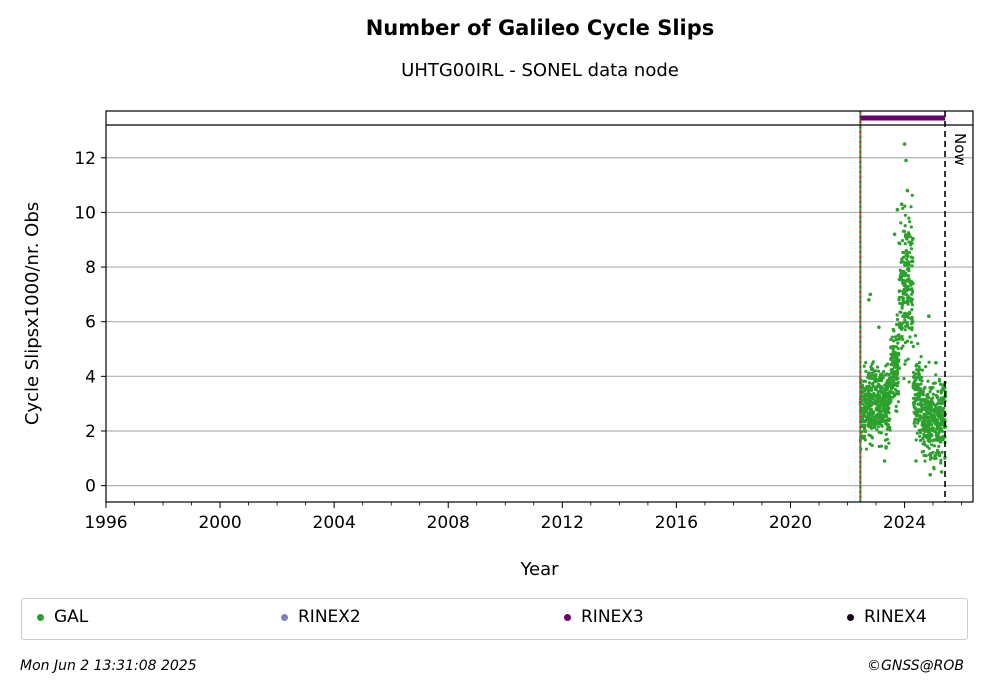 The height and width of the screenshot is (699, 992). Describe the element at coordinates (334, 523) in the screenshot. I see `x-tick-label: 2004` at that location.